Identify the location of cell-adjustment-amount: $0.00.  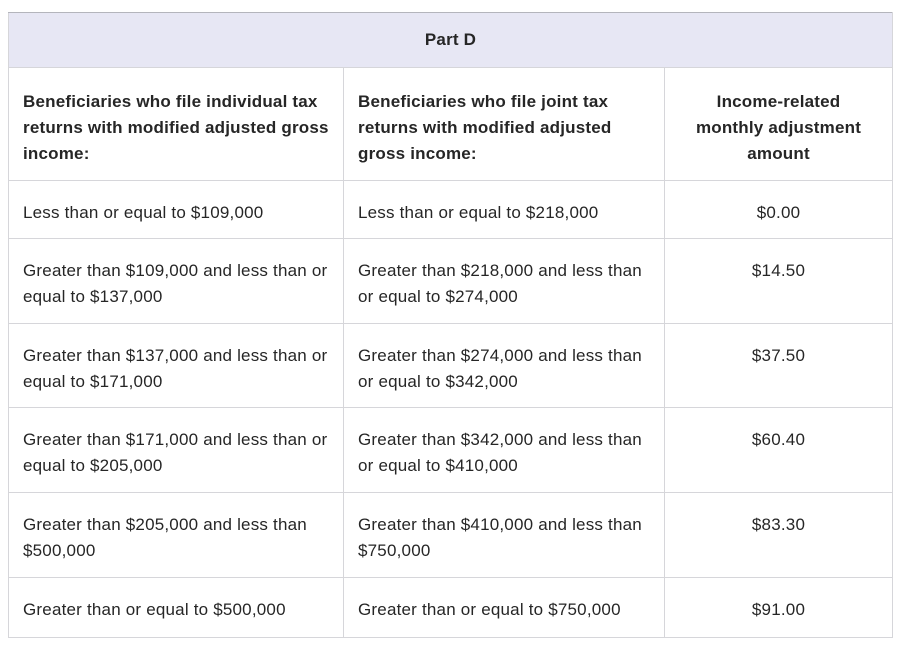
(778, 209).